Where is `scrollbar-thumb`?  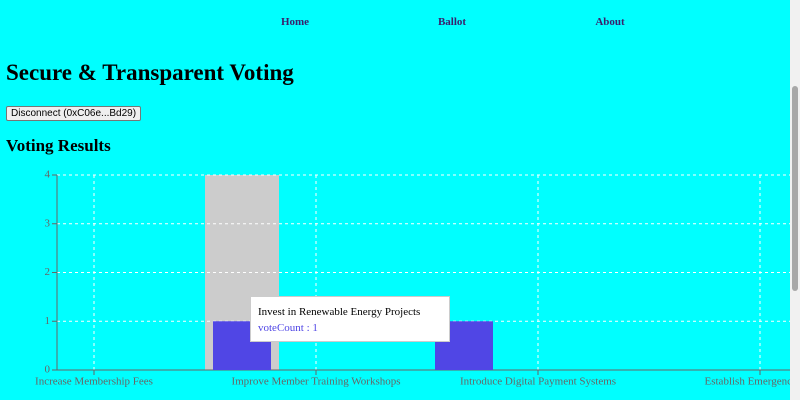 scrollbar-thumb is located at coordinates (795, 188).